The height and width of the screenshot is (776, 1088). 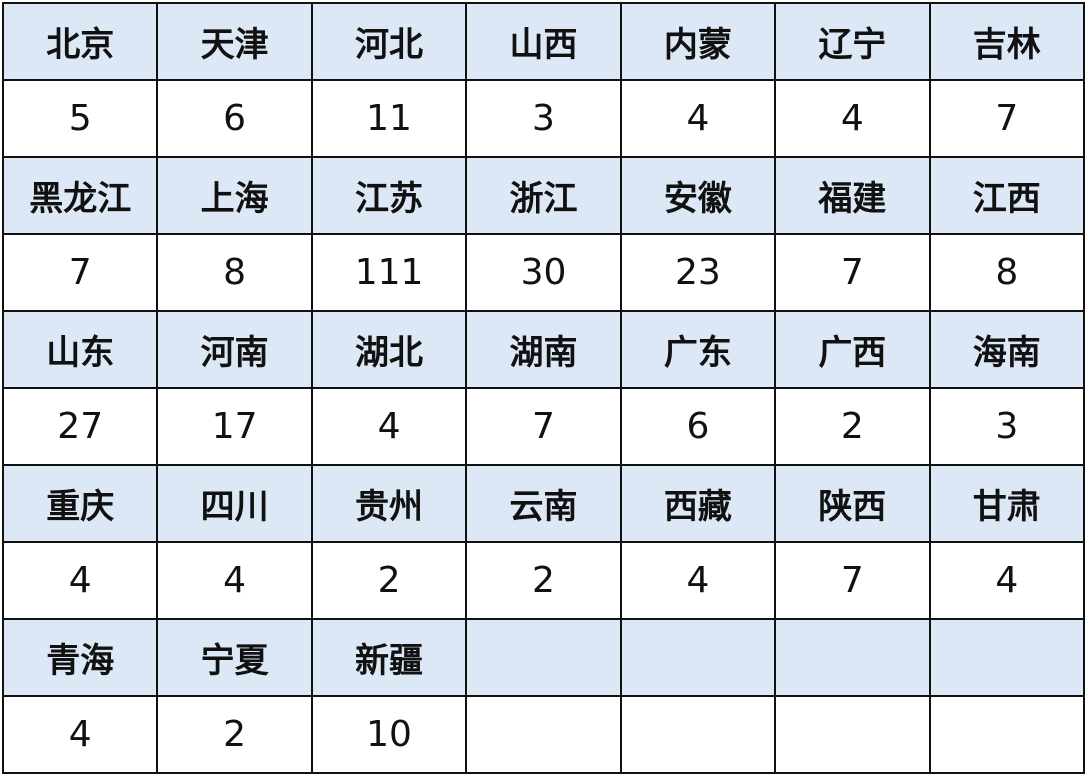 I want to click on region-name-cell: 贵州, so click(x=389, y=503).